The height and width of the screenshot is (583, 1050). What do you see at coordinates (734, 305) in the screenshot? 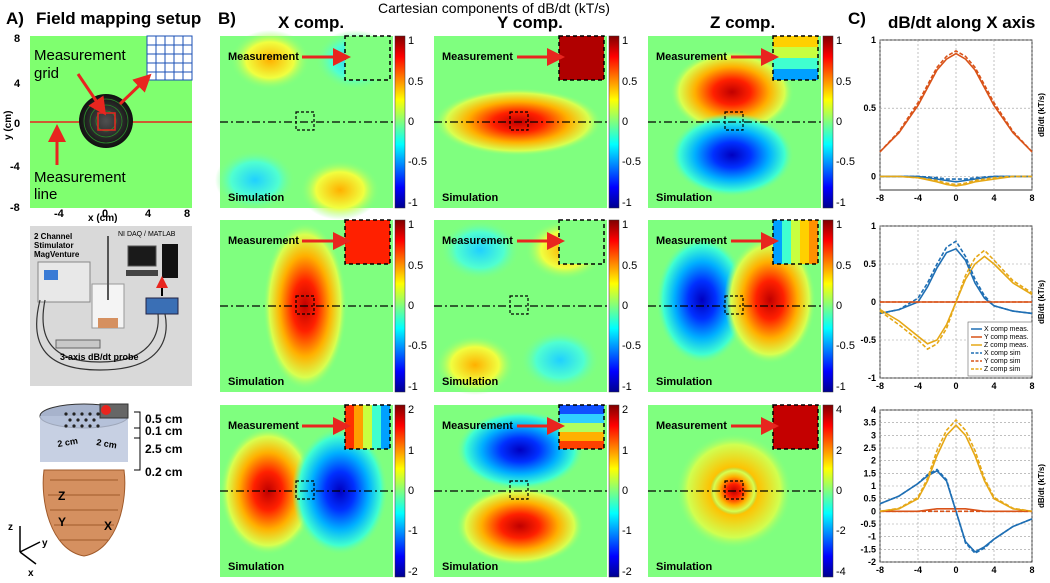
I see `heatmap-row2-z: Measurement Simulation` at bounding box center [734, 305].